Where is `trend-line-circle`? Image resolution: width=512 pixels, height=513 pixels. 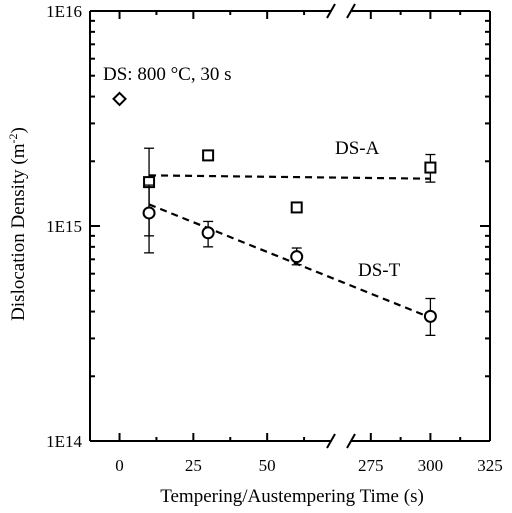 trend-line-circle is located at coordinates (289, 261).